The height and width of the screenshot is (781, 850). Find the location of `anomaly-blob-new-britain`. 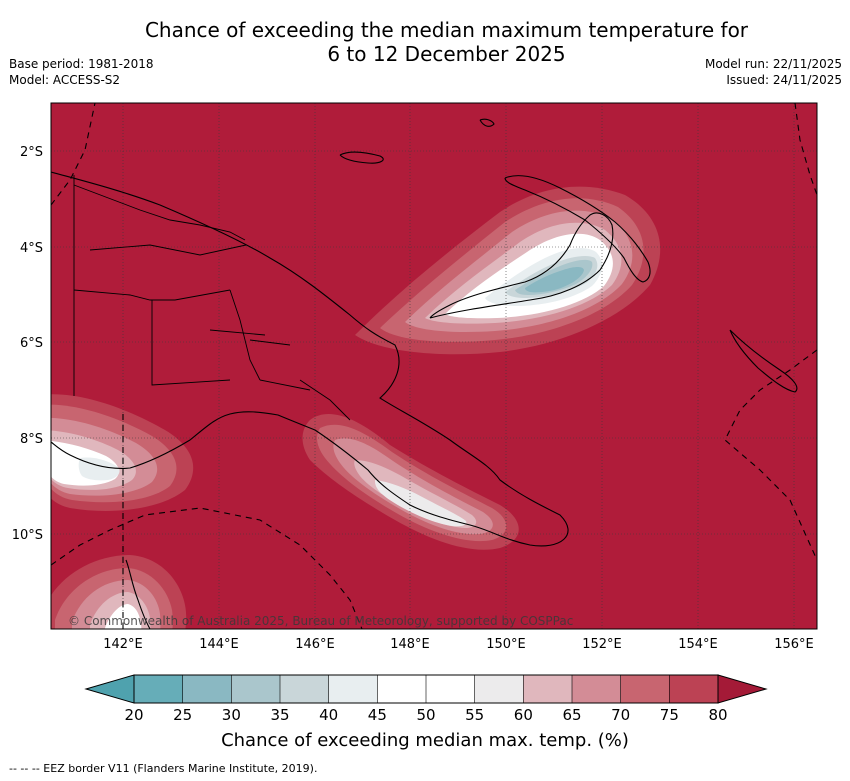

anomaly-blob-new-britain is located at coordinates (508, 270).